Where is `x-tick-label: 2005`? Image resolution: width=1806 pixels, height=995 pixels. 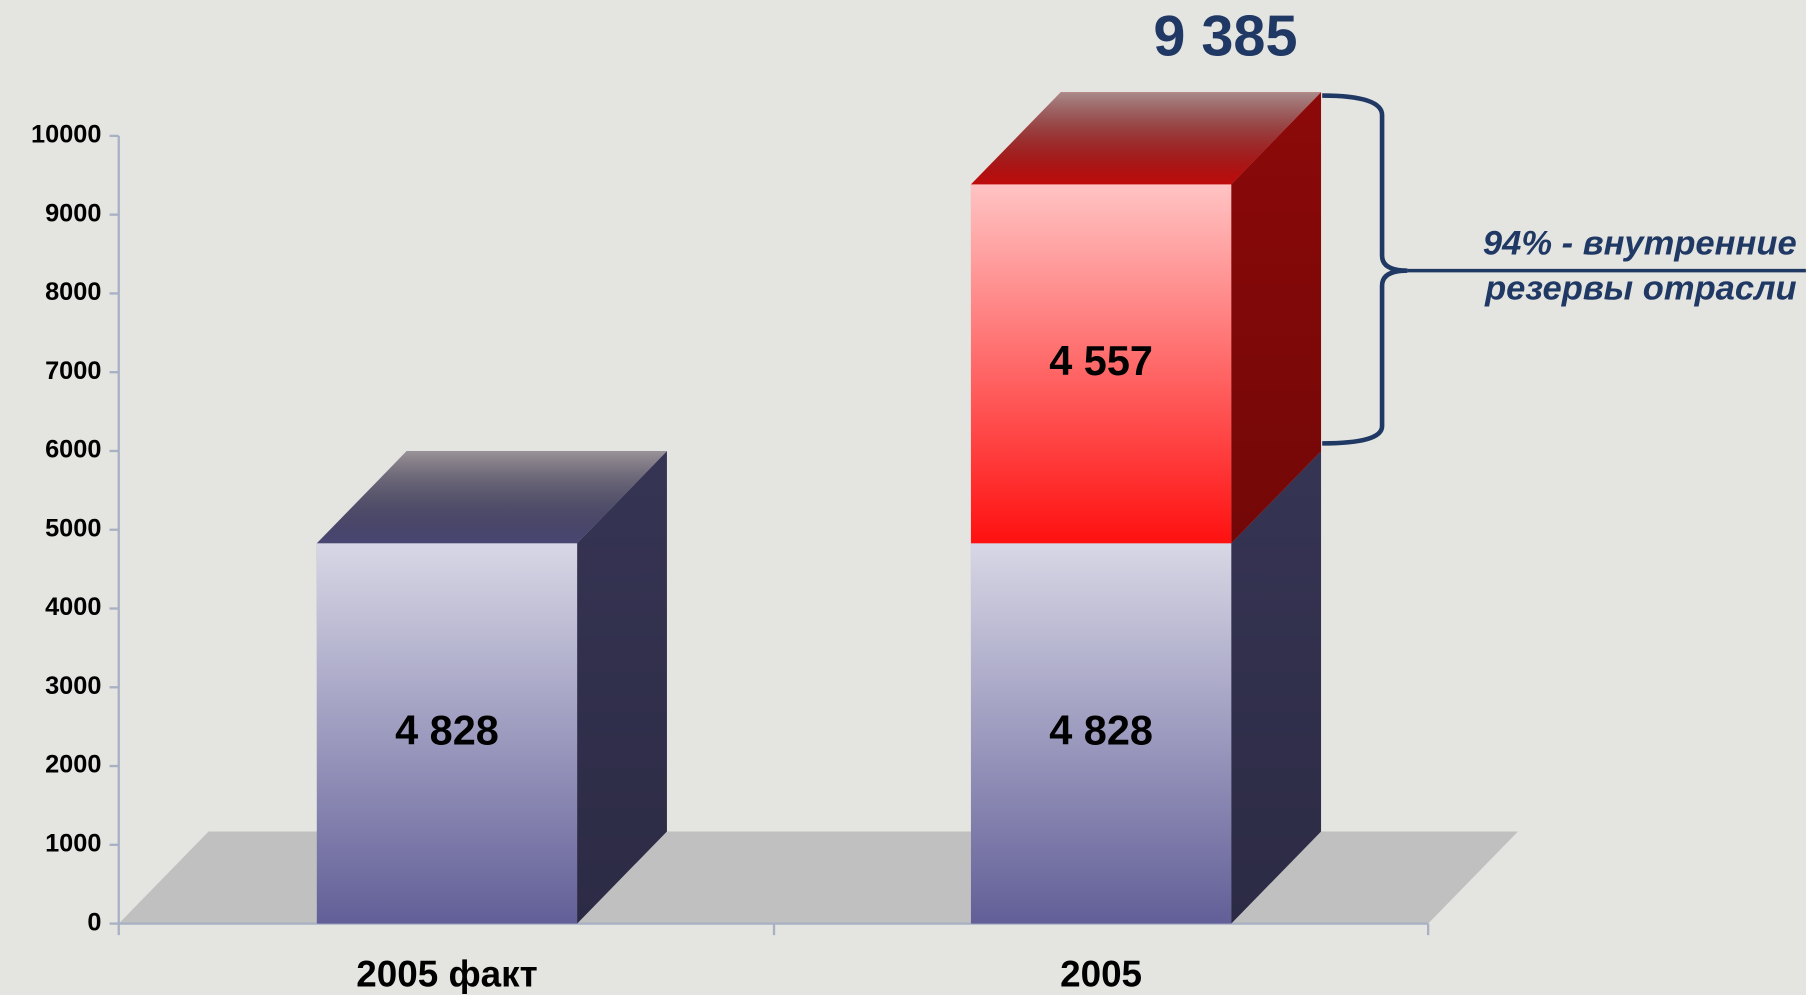
x-tick-label: 2005 is located at coordinates (1101, 973).